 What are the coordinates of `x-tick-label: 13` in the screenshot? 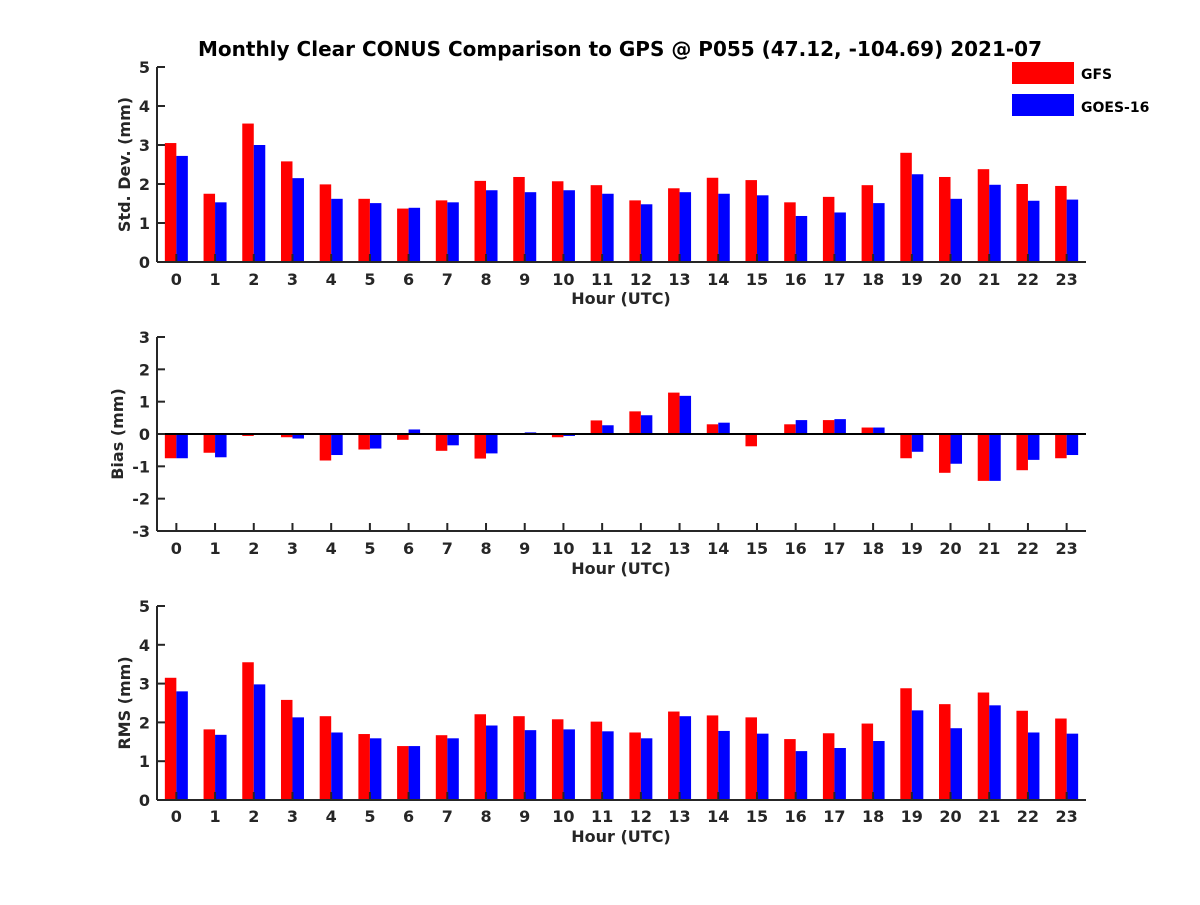 It's located at (679, 816).